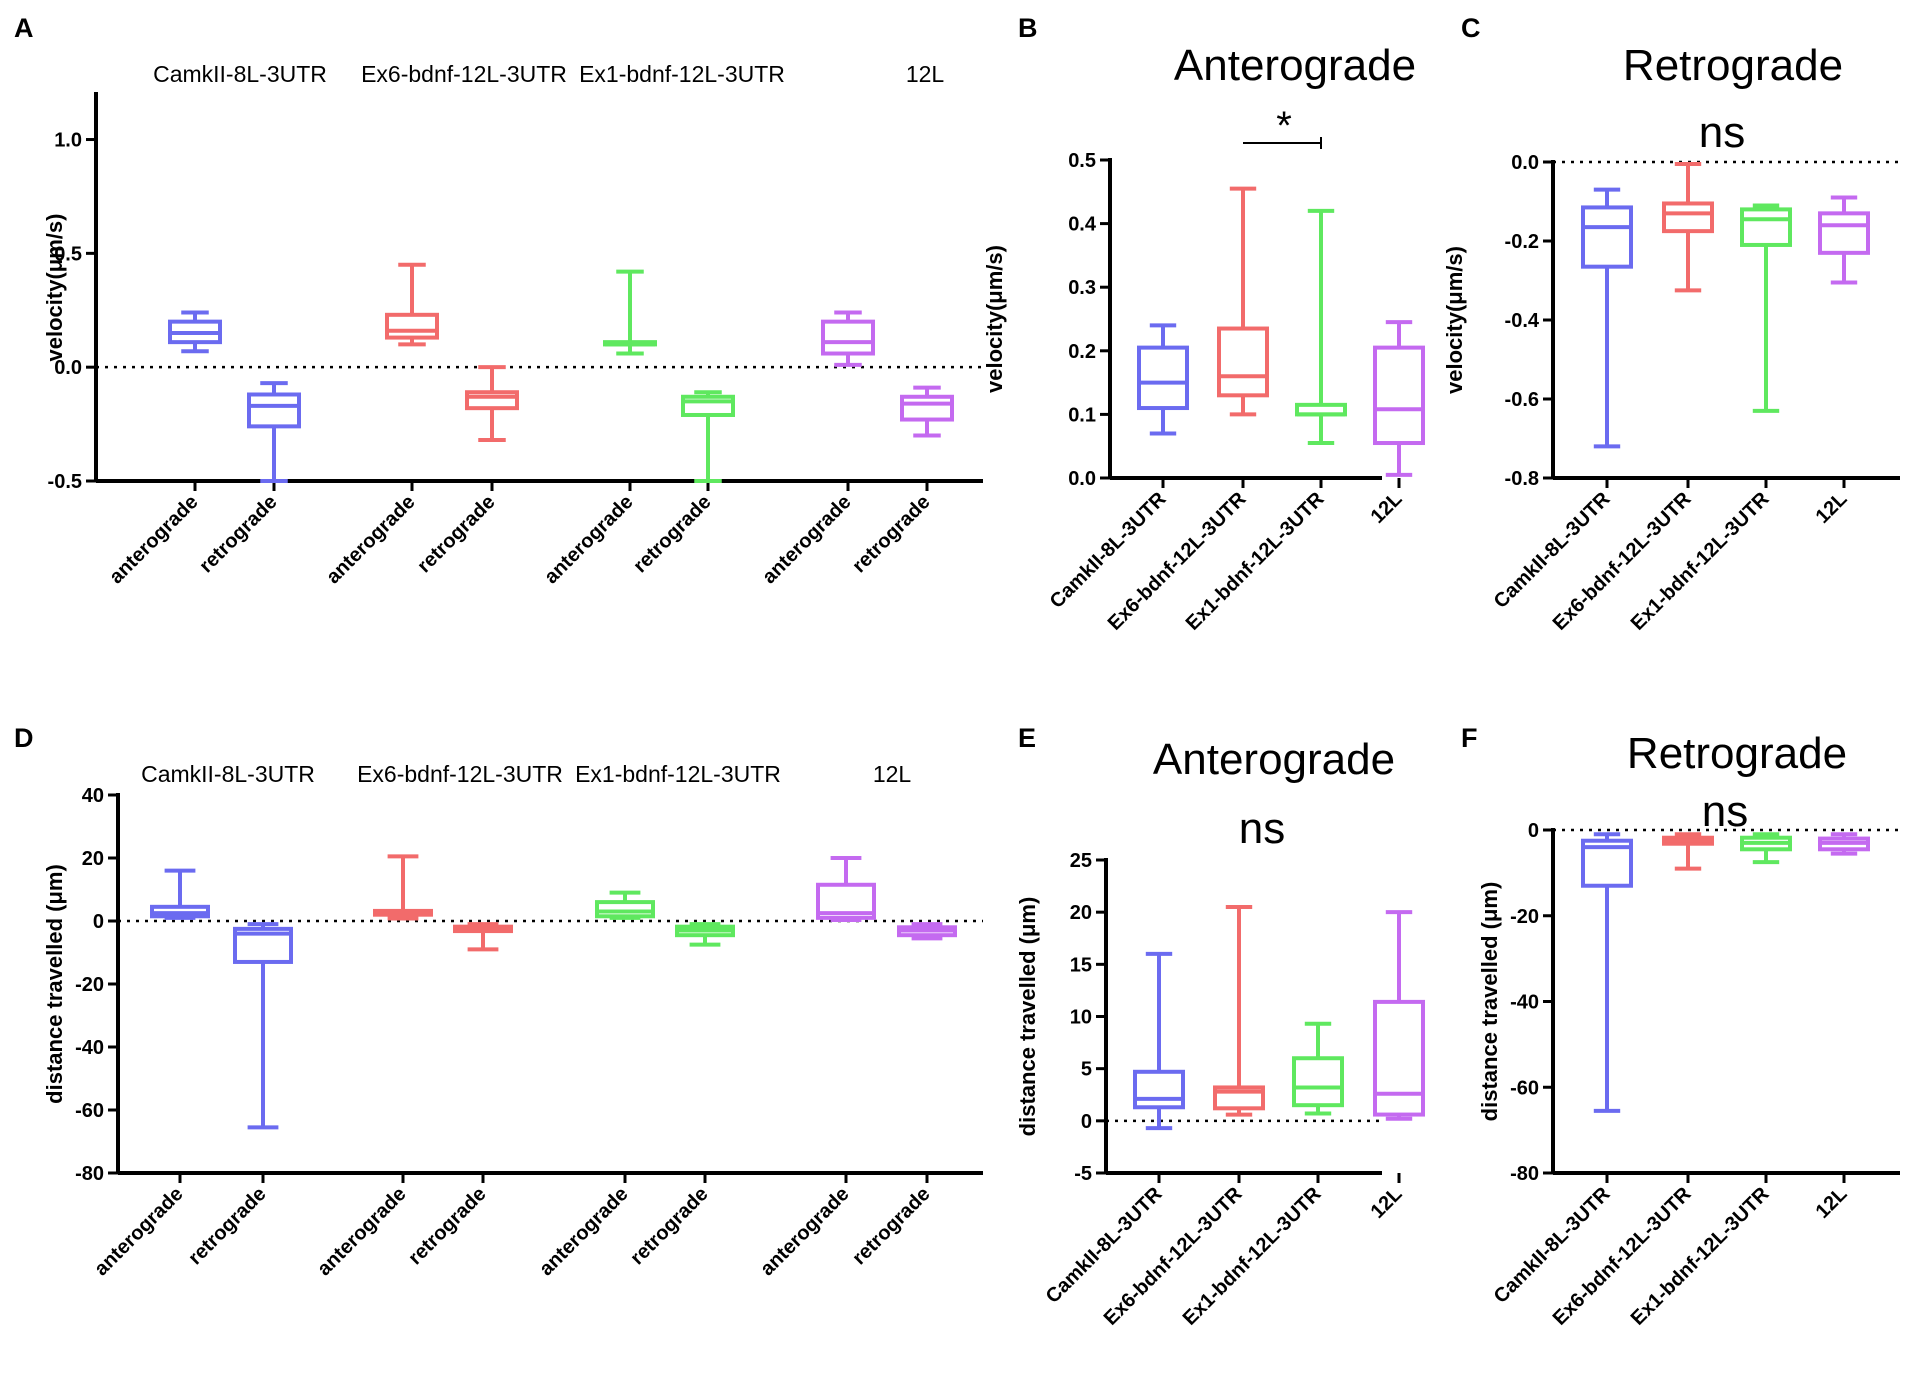 This screenshot has height=1392, width=1910. Describe the element at coordinates (1086, 1070) in the screenshot. I see `y-tick-label: 5` at that location.